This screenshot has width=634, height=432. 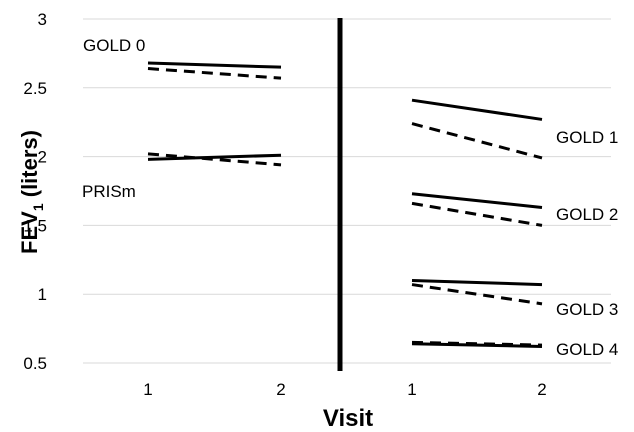 I want to click on series-line-gold-2-solid, so click(x=477, y=201).